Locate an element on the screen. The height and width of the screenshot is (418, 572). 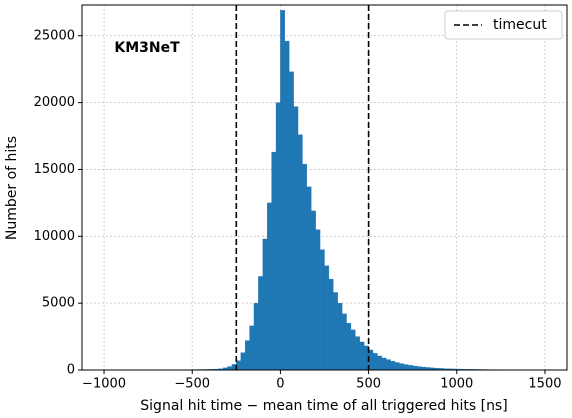
legend-label: timecut is located at coordinates (520, 25).